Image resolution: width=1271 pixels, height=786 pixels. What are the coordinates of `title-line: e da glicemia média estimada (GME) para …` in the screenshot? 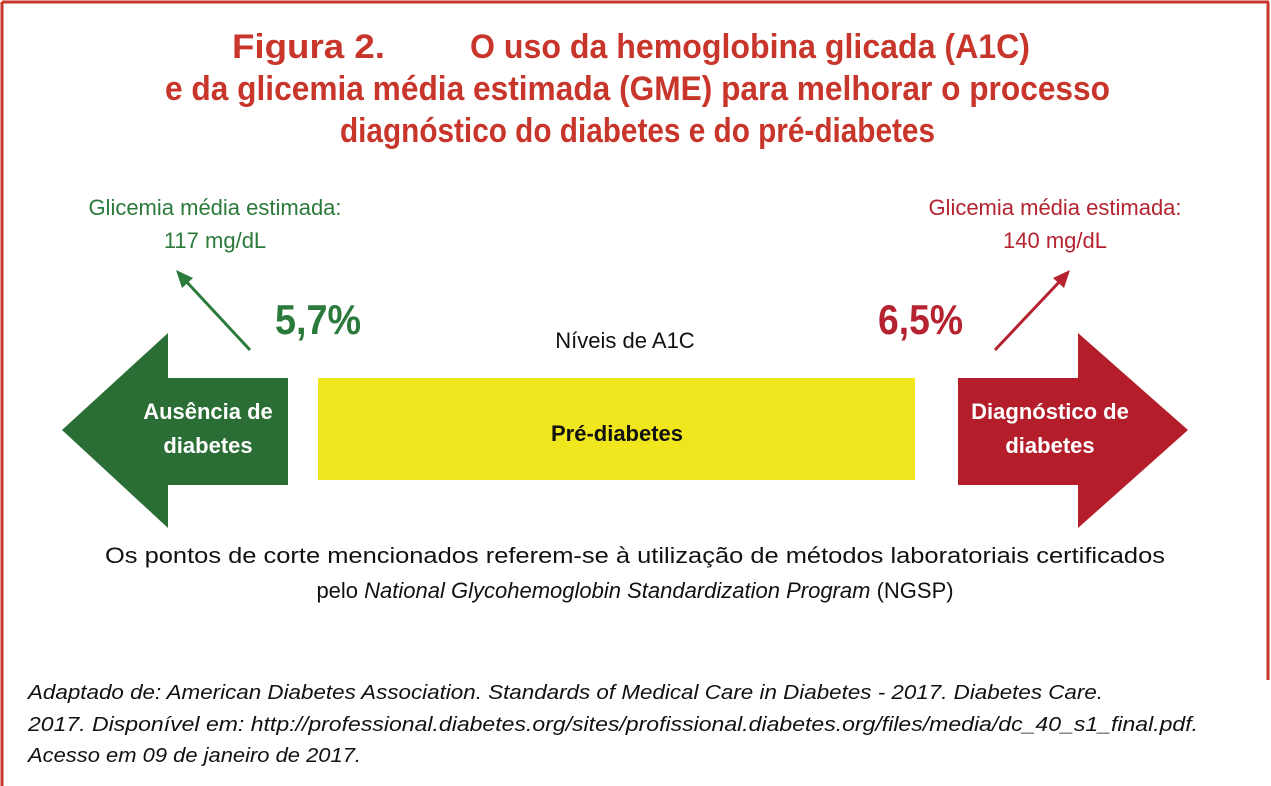 It's located at (637, 89).